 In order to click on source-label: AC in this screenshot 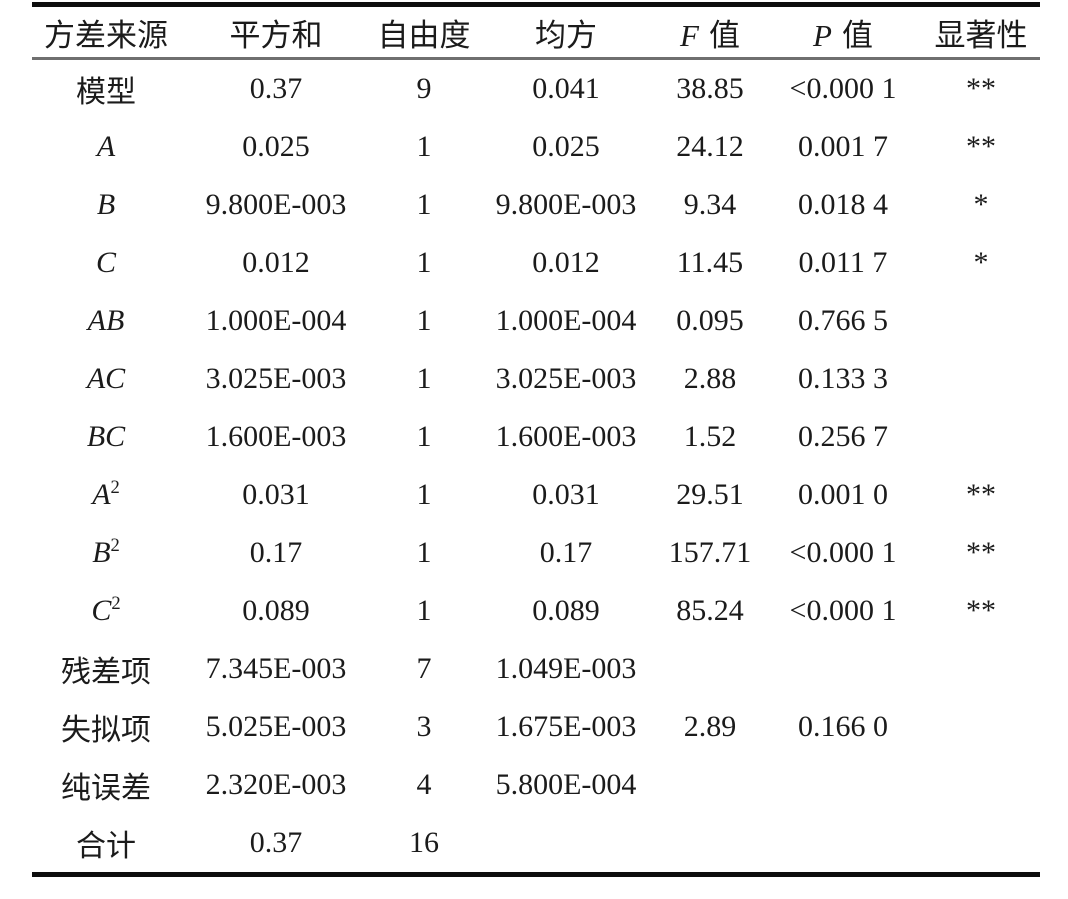, I will do `click(106, 378)`.